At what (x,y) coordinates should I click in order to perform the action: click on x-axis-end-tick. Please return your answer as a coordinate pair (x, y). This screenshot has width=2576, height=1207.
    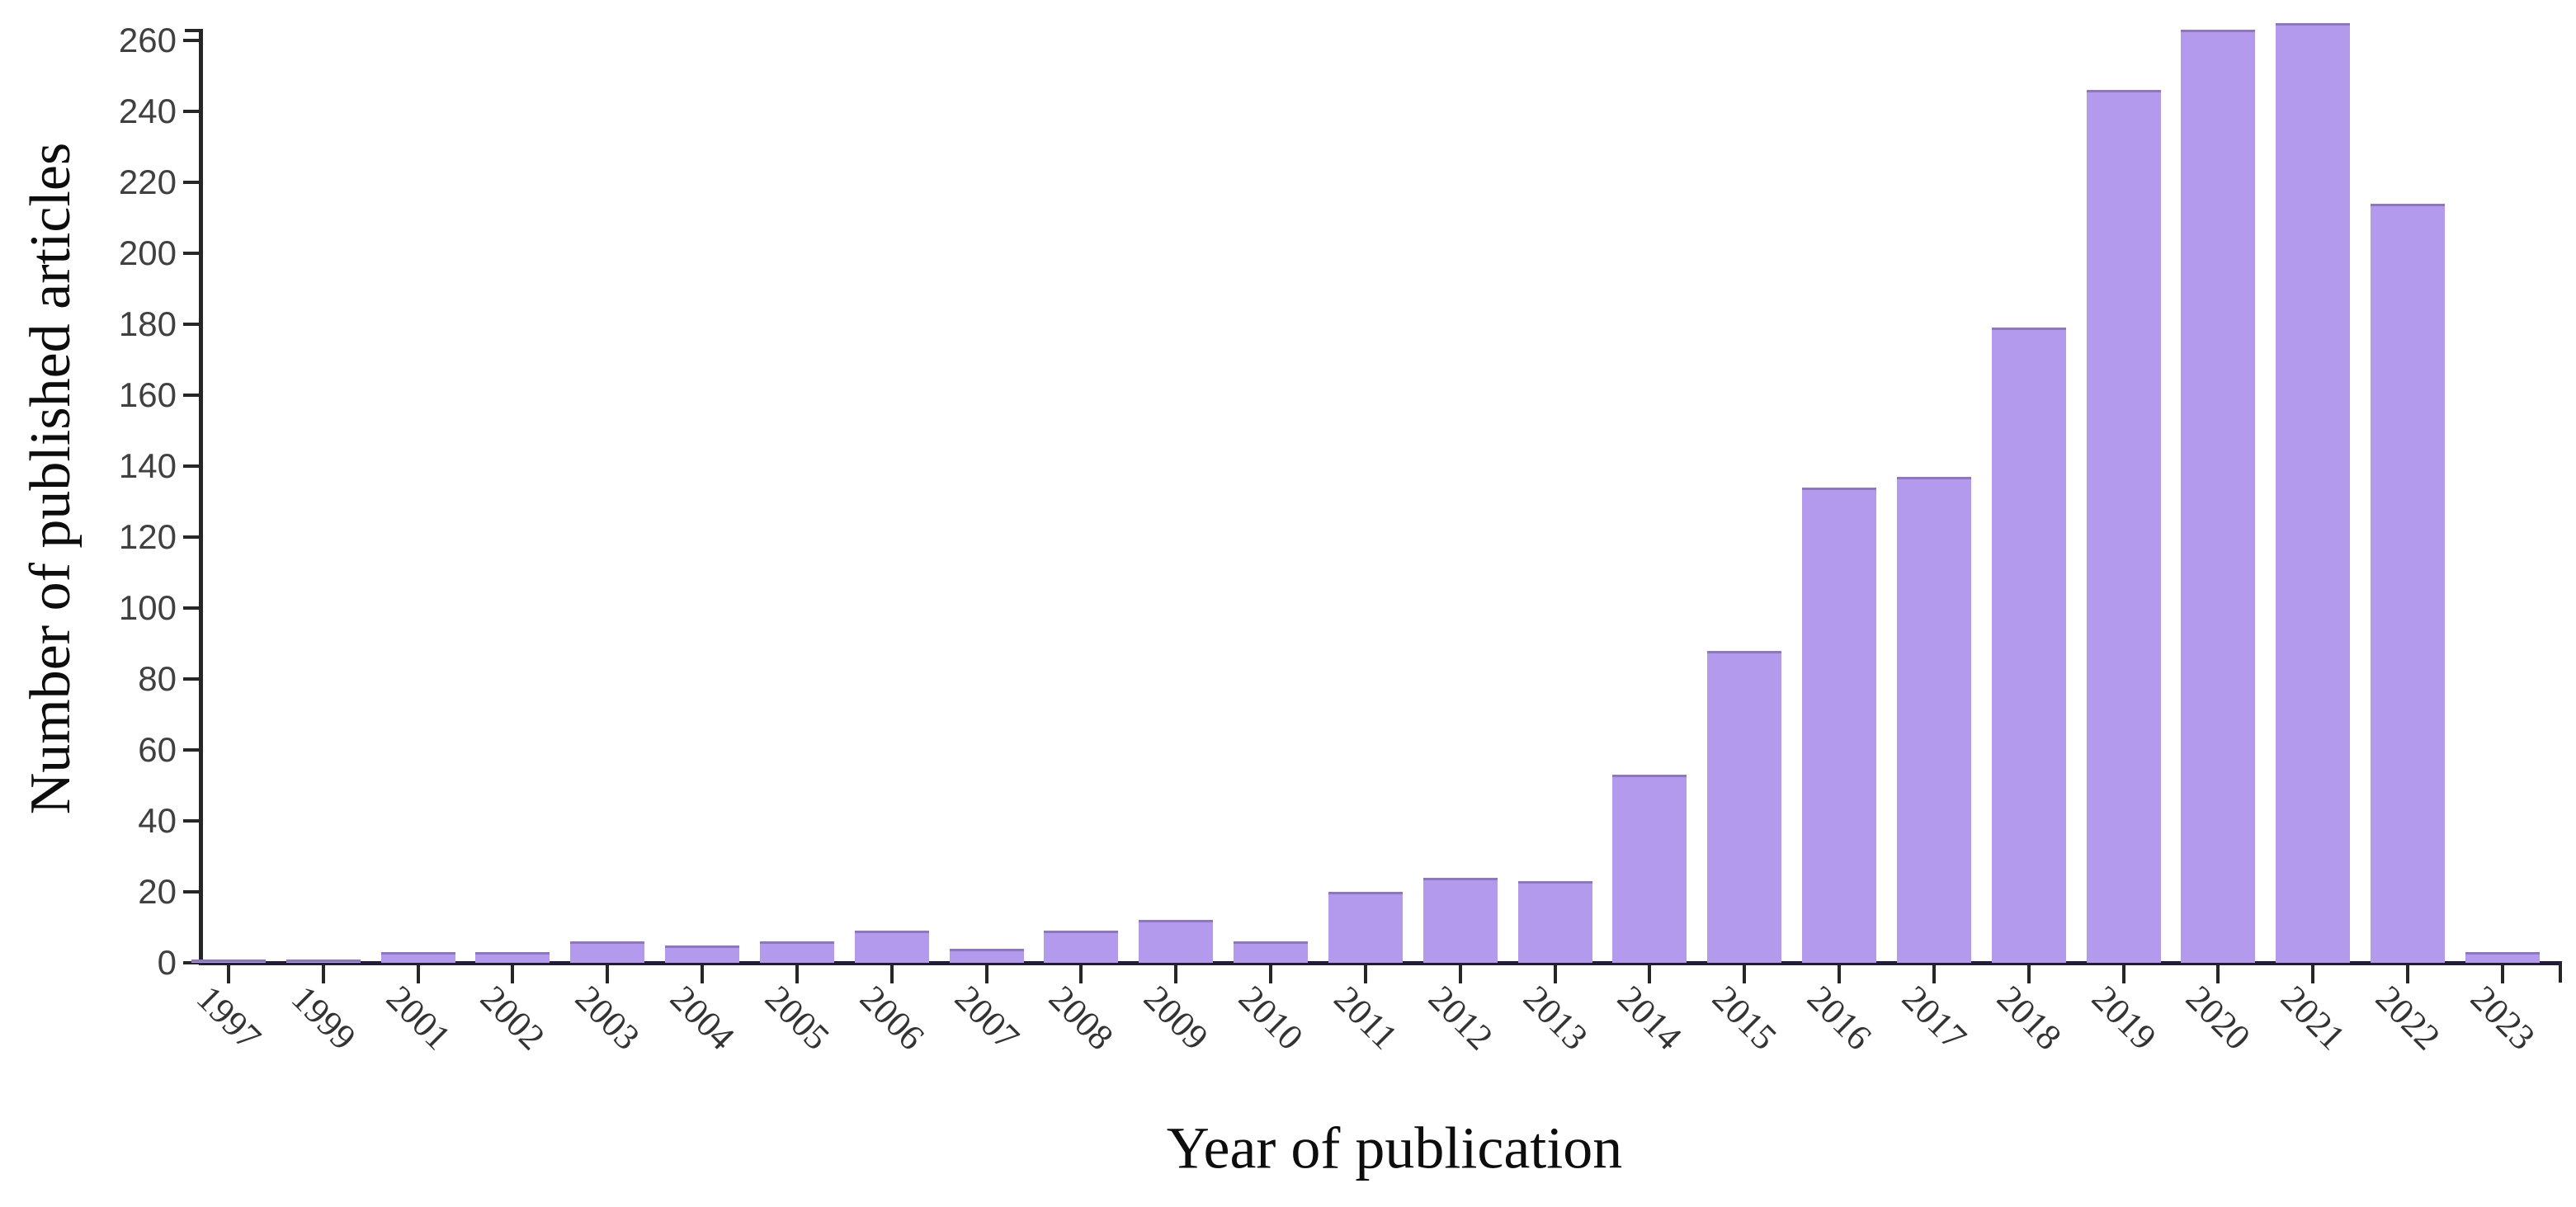
    Looking at the image, I should click on (2560, 972).